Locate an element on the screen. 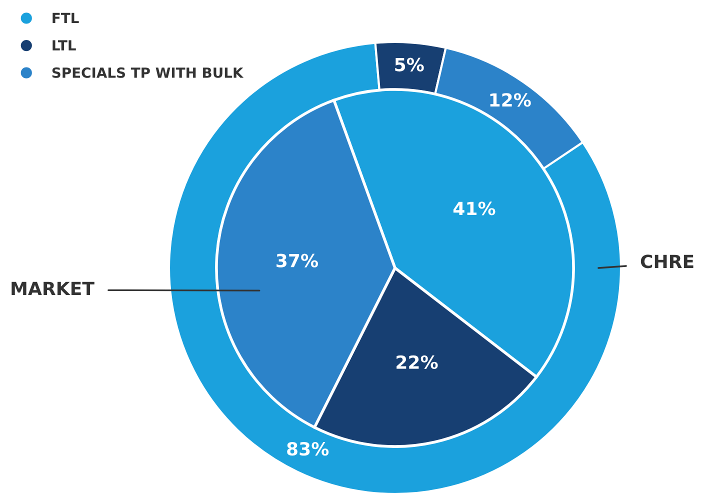 Image resolution: width=719 pixels, height=493 pixels. data-label: 41% is located at coordinates (474, 209).